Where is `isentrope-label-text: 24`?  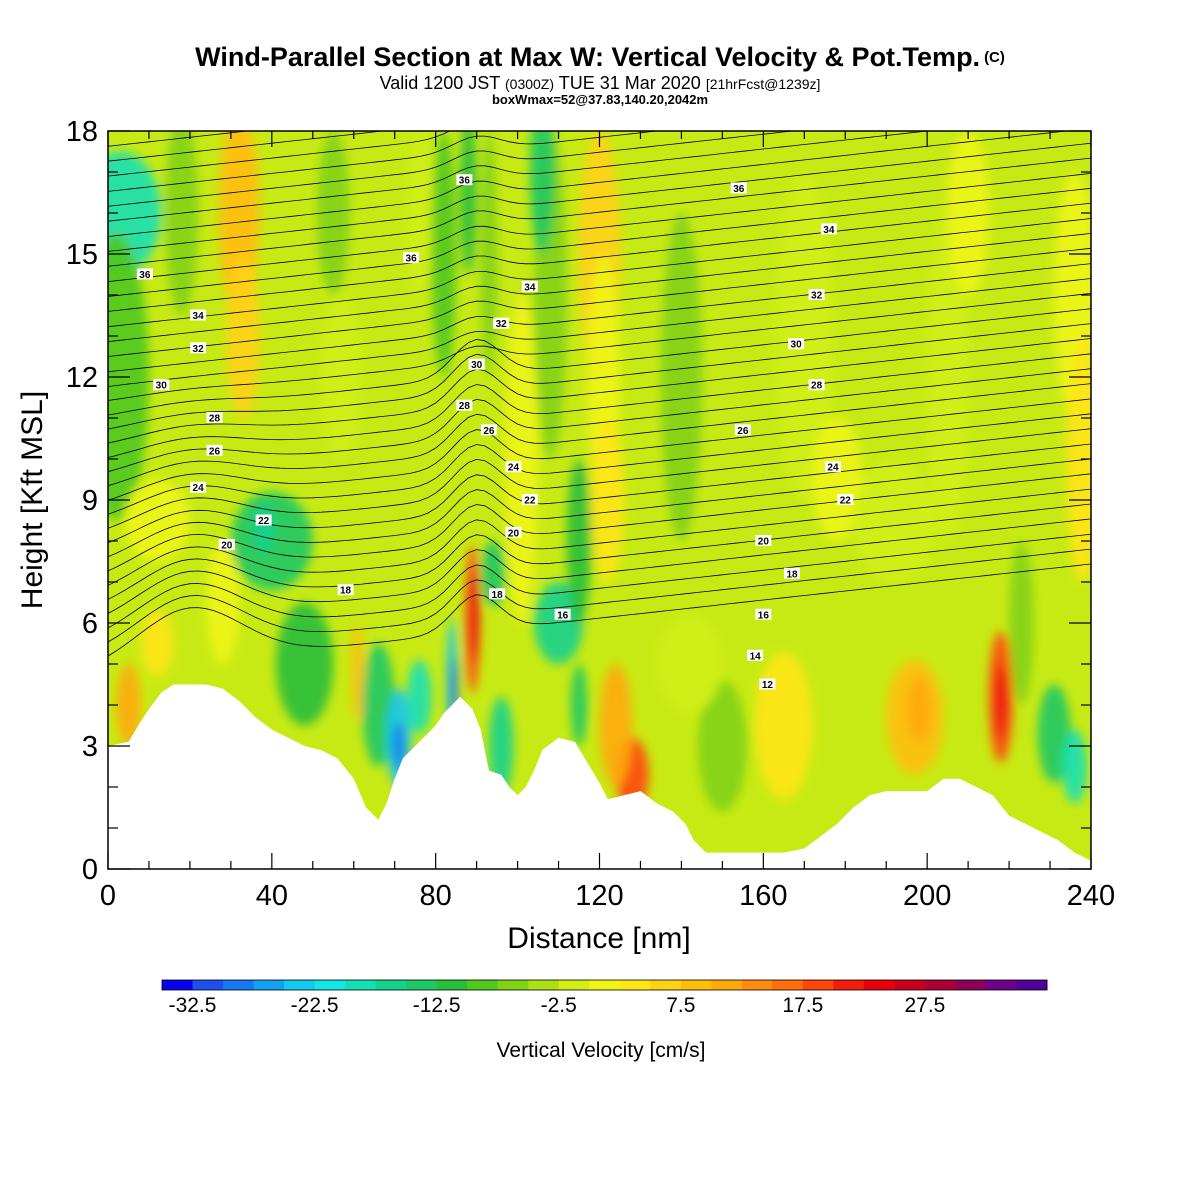
isentrope-label-text: 24 is located at coordinates (514, 468).